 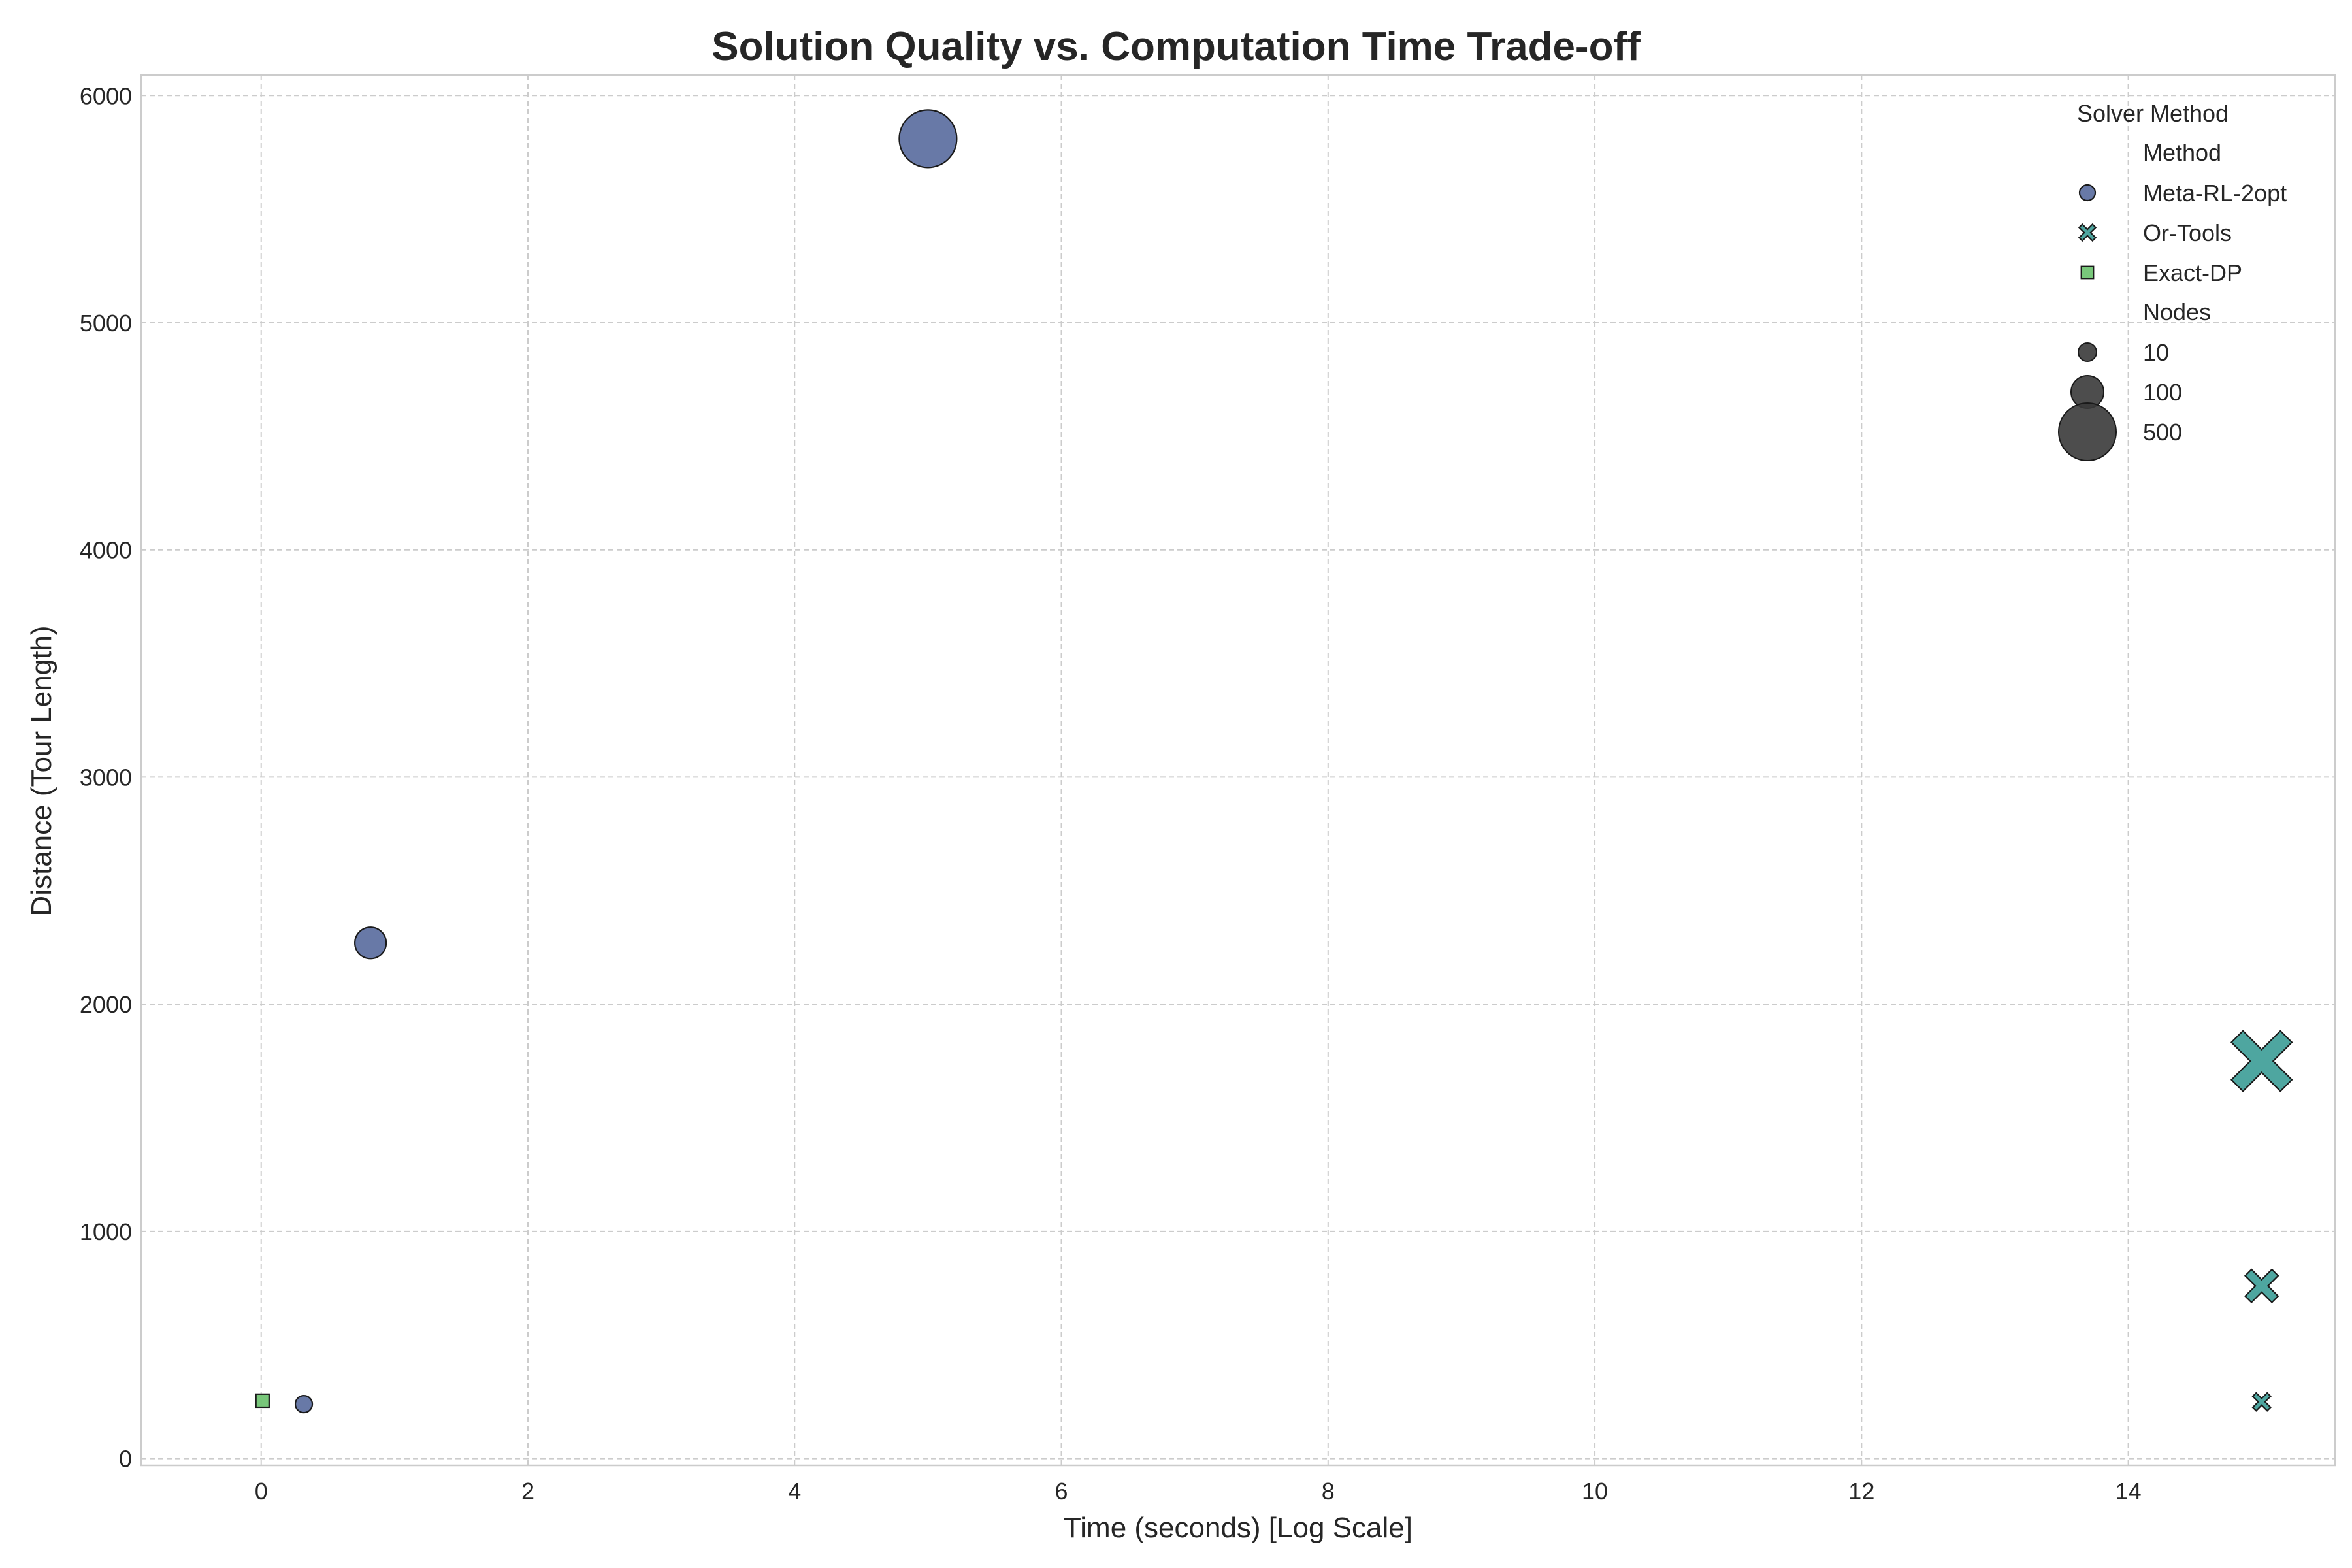 I want to click on y-tick-label: 1000, so click(x=106, y=1231).